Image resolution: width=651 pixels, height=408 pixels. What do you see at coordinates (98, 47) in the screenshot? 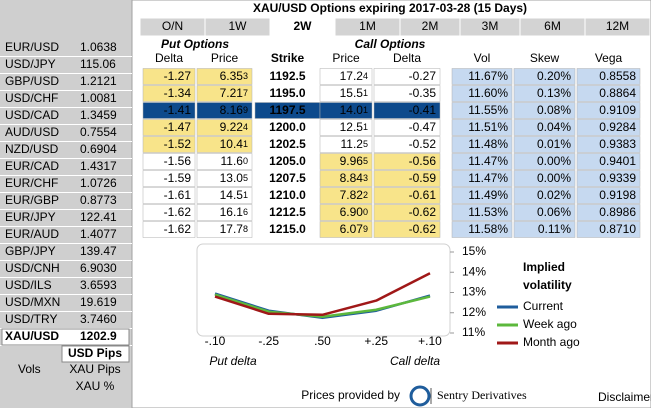
I see `rate: 1.0638` at bounding box center [98, 47].